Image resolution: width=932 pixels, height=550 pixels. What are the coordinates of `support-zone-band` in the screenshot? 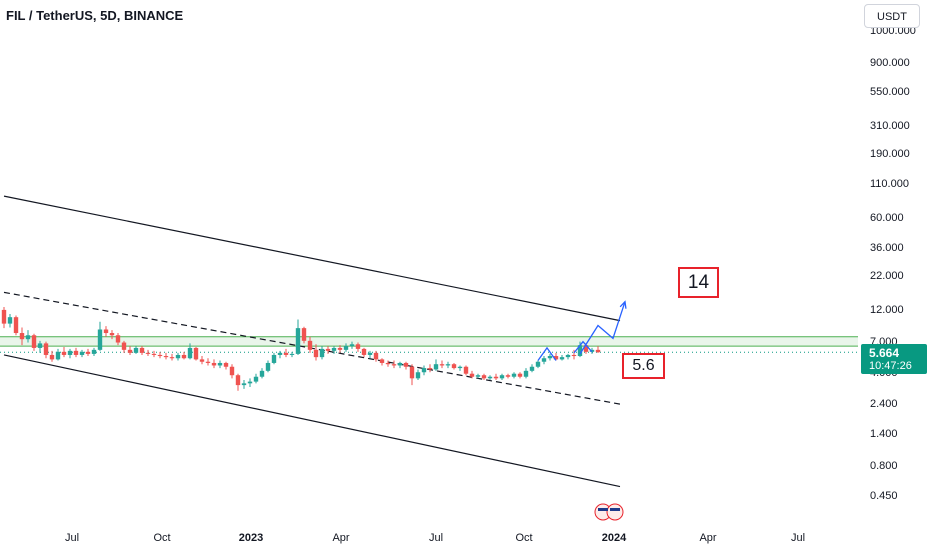 It's located at (429, 341).